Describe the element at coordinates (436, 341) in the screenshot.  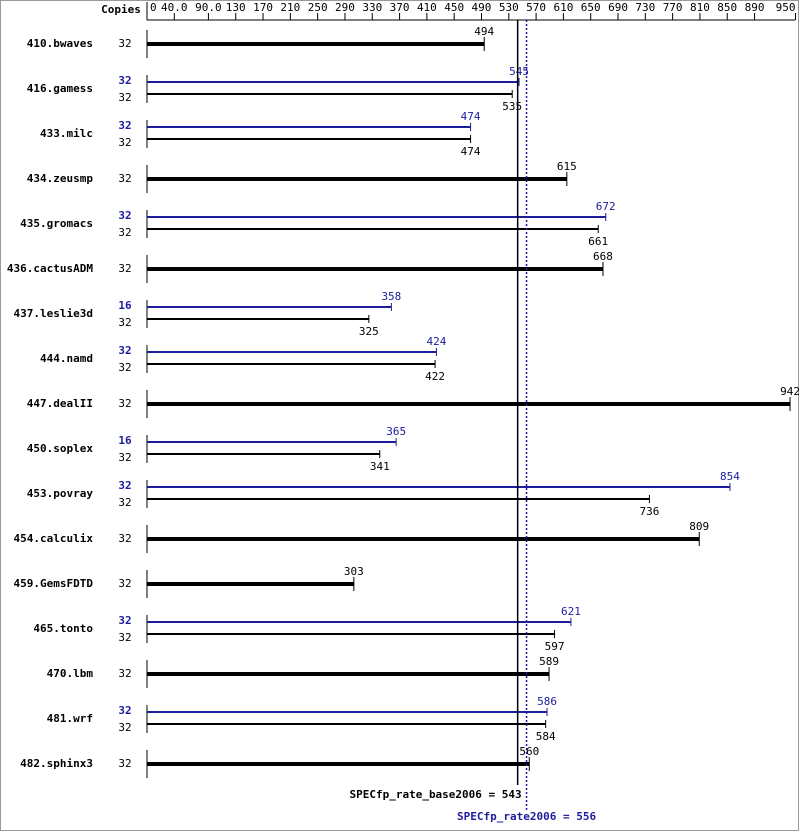
I see `value-label: 424` at that location.